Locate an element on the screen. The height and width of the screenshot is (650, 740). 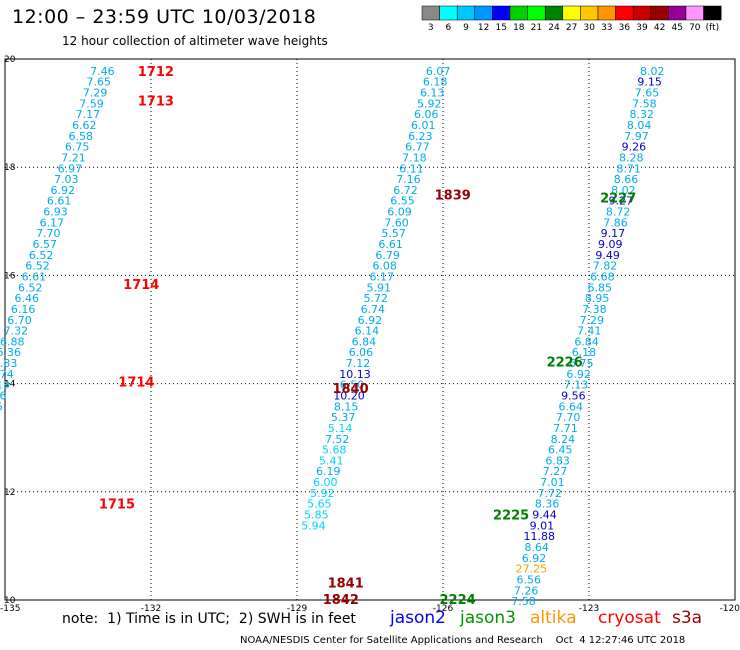
colorbar-label: 18 is located at coordinates (519, 28).